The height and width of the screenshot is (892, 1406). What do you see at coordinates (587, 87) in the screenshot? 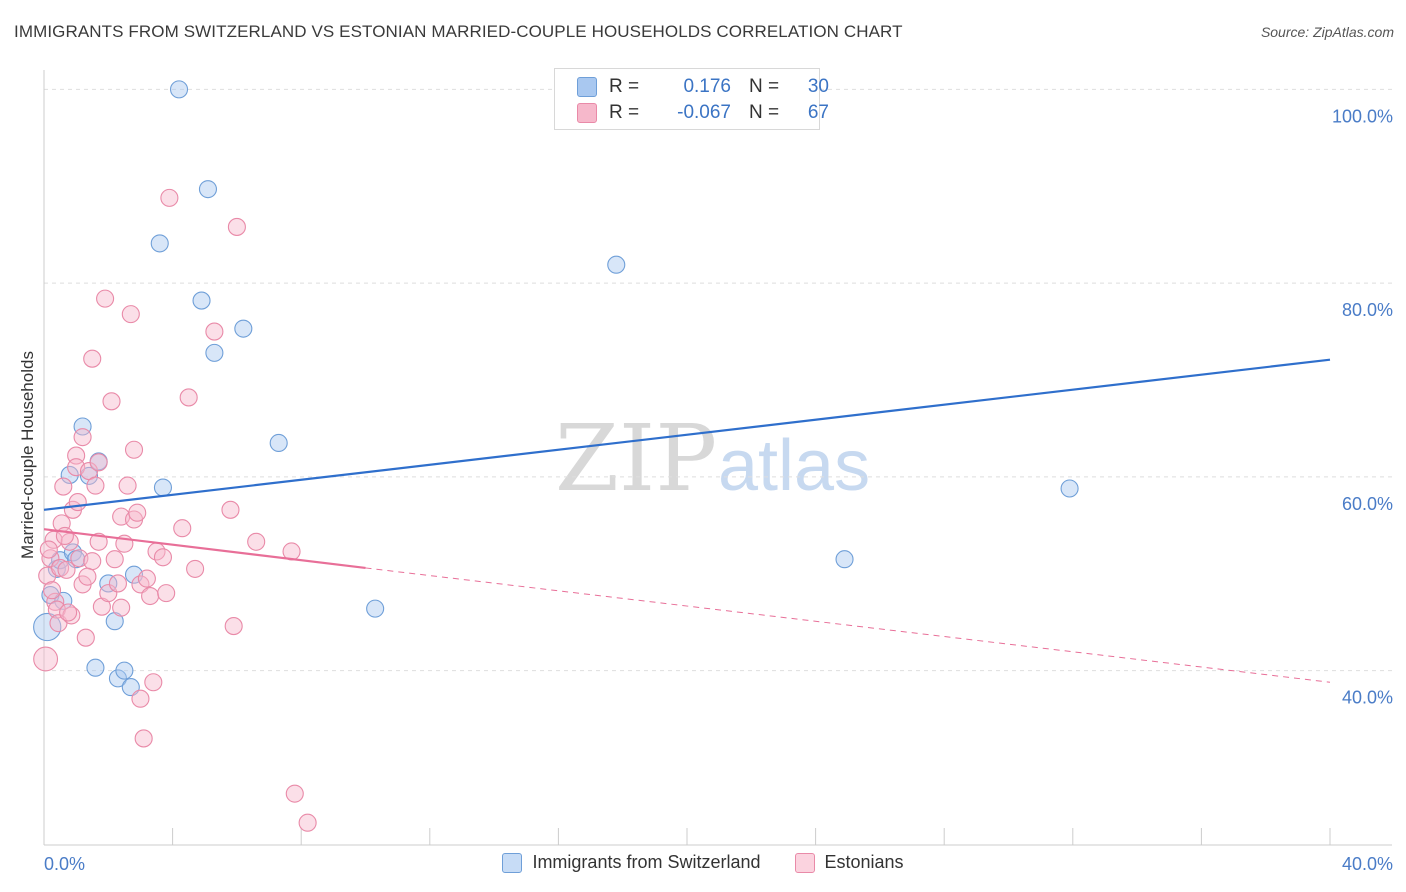
I see `stats-swatch-switzerland` at bounding box center [587, 87].